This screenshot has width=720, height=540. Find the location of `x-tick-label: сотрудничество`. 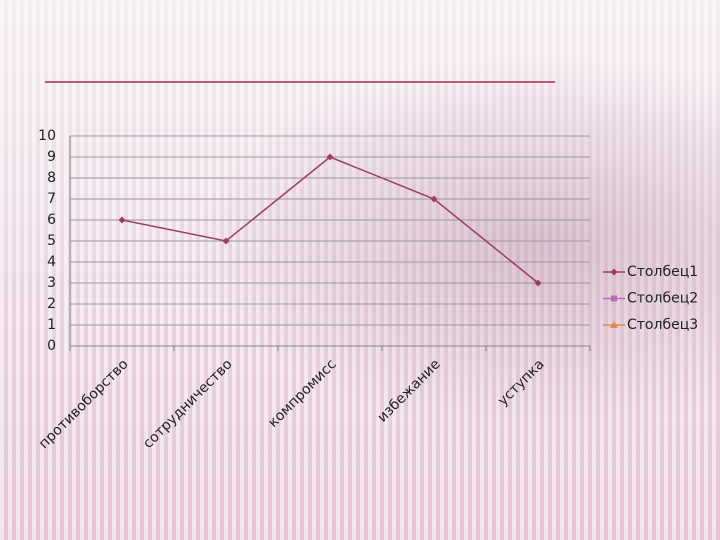

x-tick-label: сотрудничество is located at coordinates (188, 404).